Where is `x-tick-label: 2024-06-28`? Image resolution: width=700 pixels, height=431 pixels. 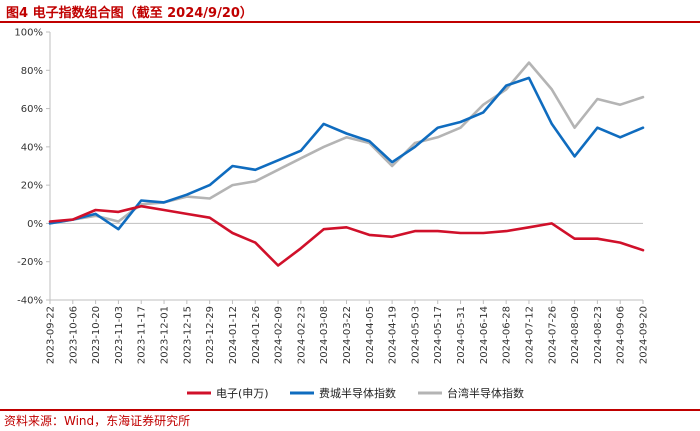
x-tick-label: 2024-06-28 is located at coordinates (507, 335).